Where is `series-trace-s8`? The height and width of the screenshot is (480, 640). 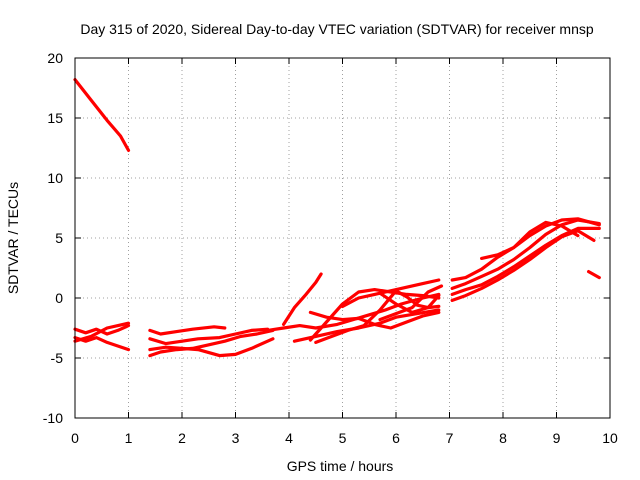 series-trace-s8 is located at coordinates (211, 343).